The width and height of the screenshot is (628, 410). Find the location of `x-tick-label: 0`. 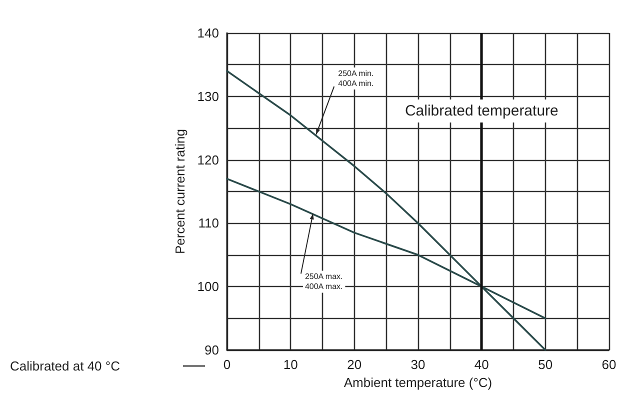

x-tick-label: 0 is located at coordinates (227, 364).